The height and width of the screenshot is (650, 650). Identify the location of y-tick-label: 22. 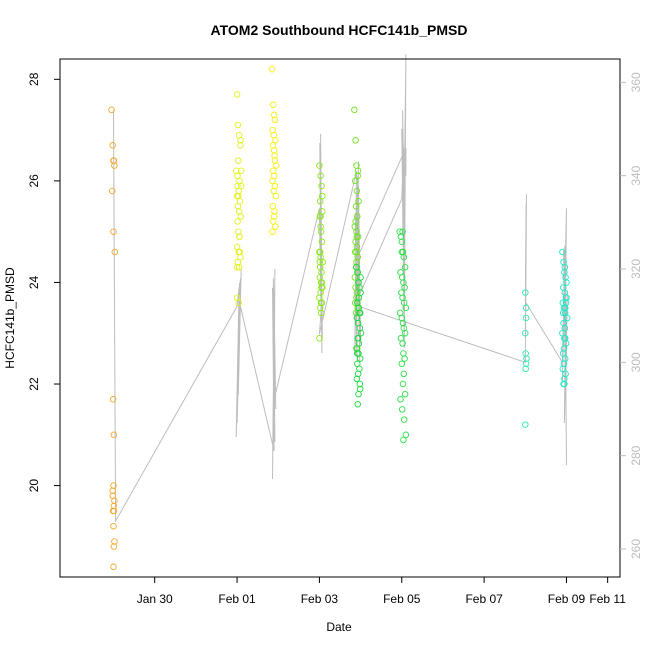
(34, 384).